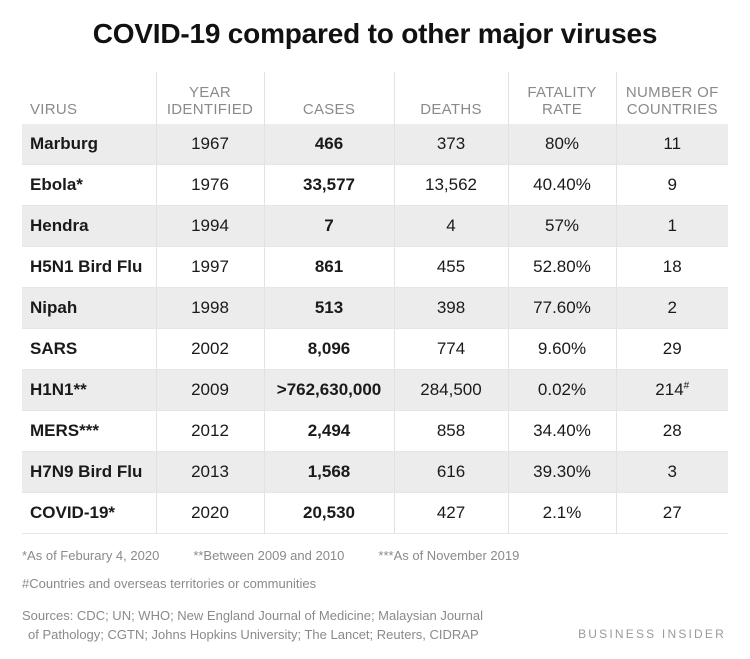 This screenshot has width=750, height=659. I want to click on cell-cases: 466, so click(328, 144).